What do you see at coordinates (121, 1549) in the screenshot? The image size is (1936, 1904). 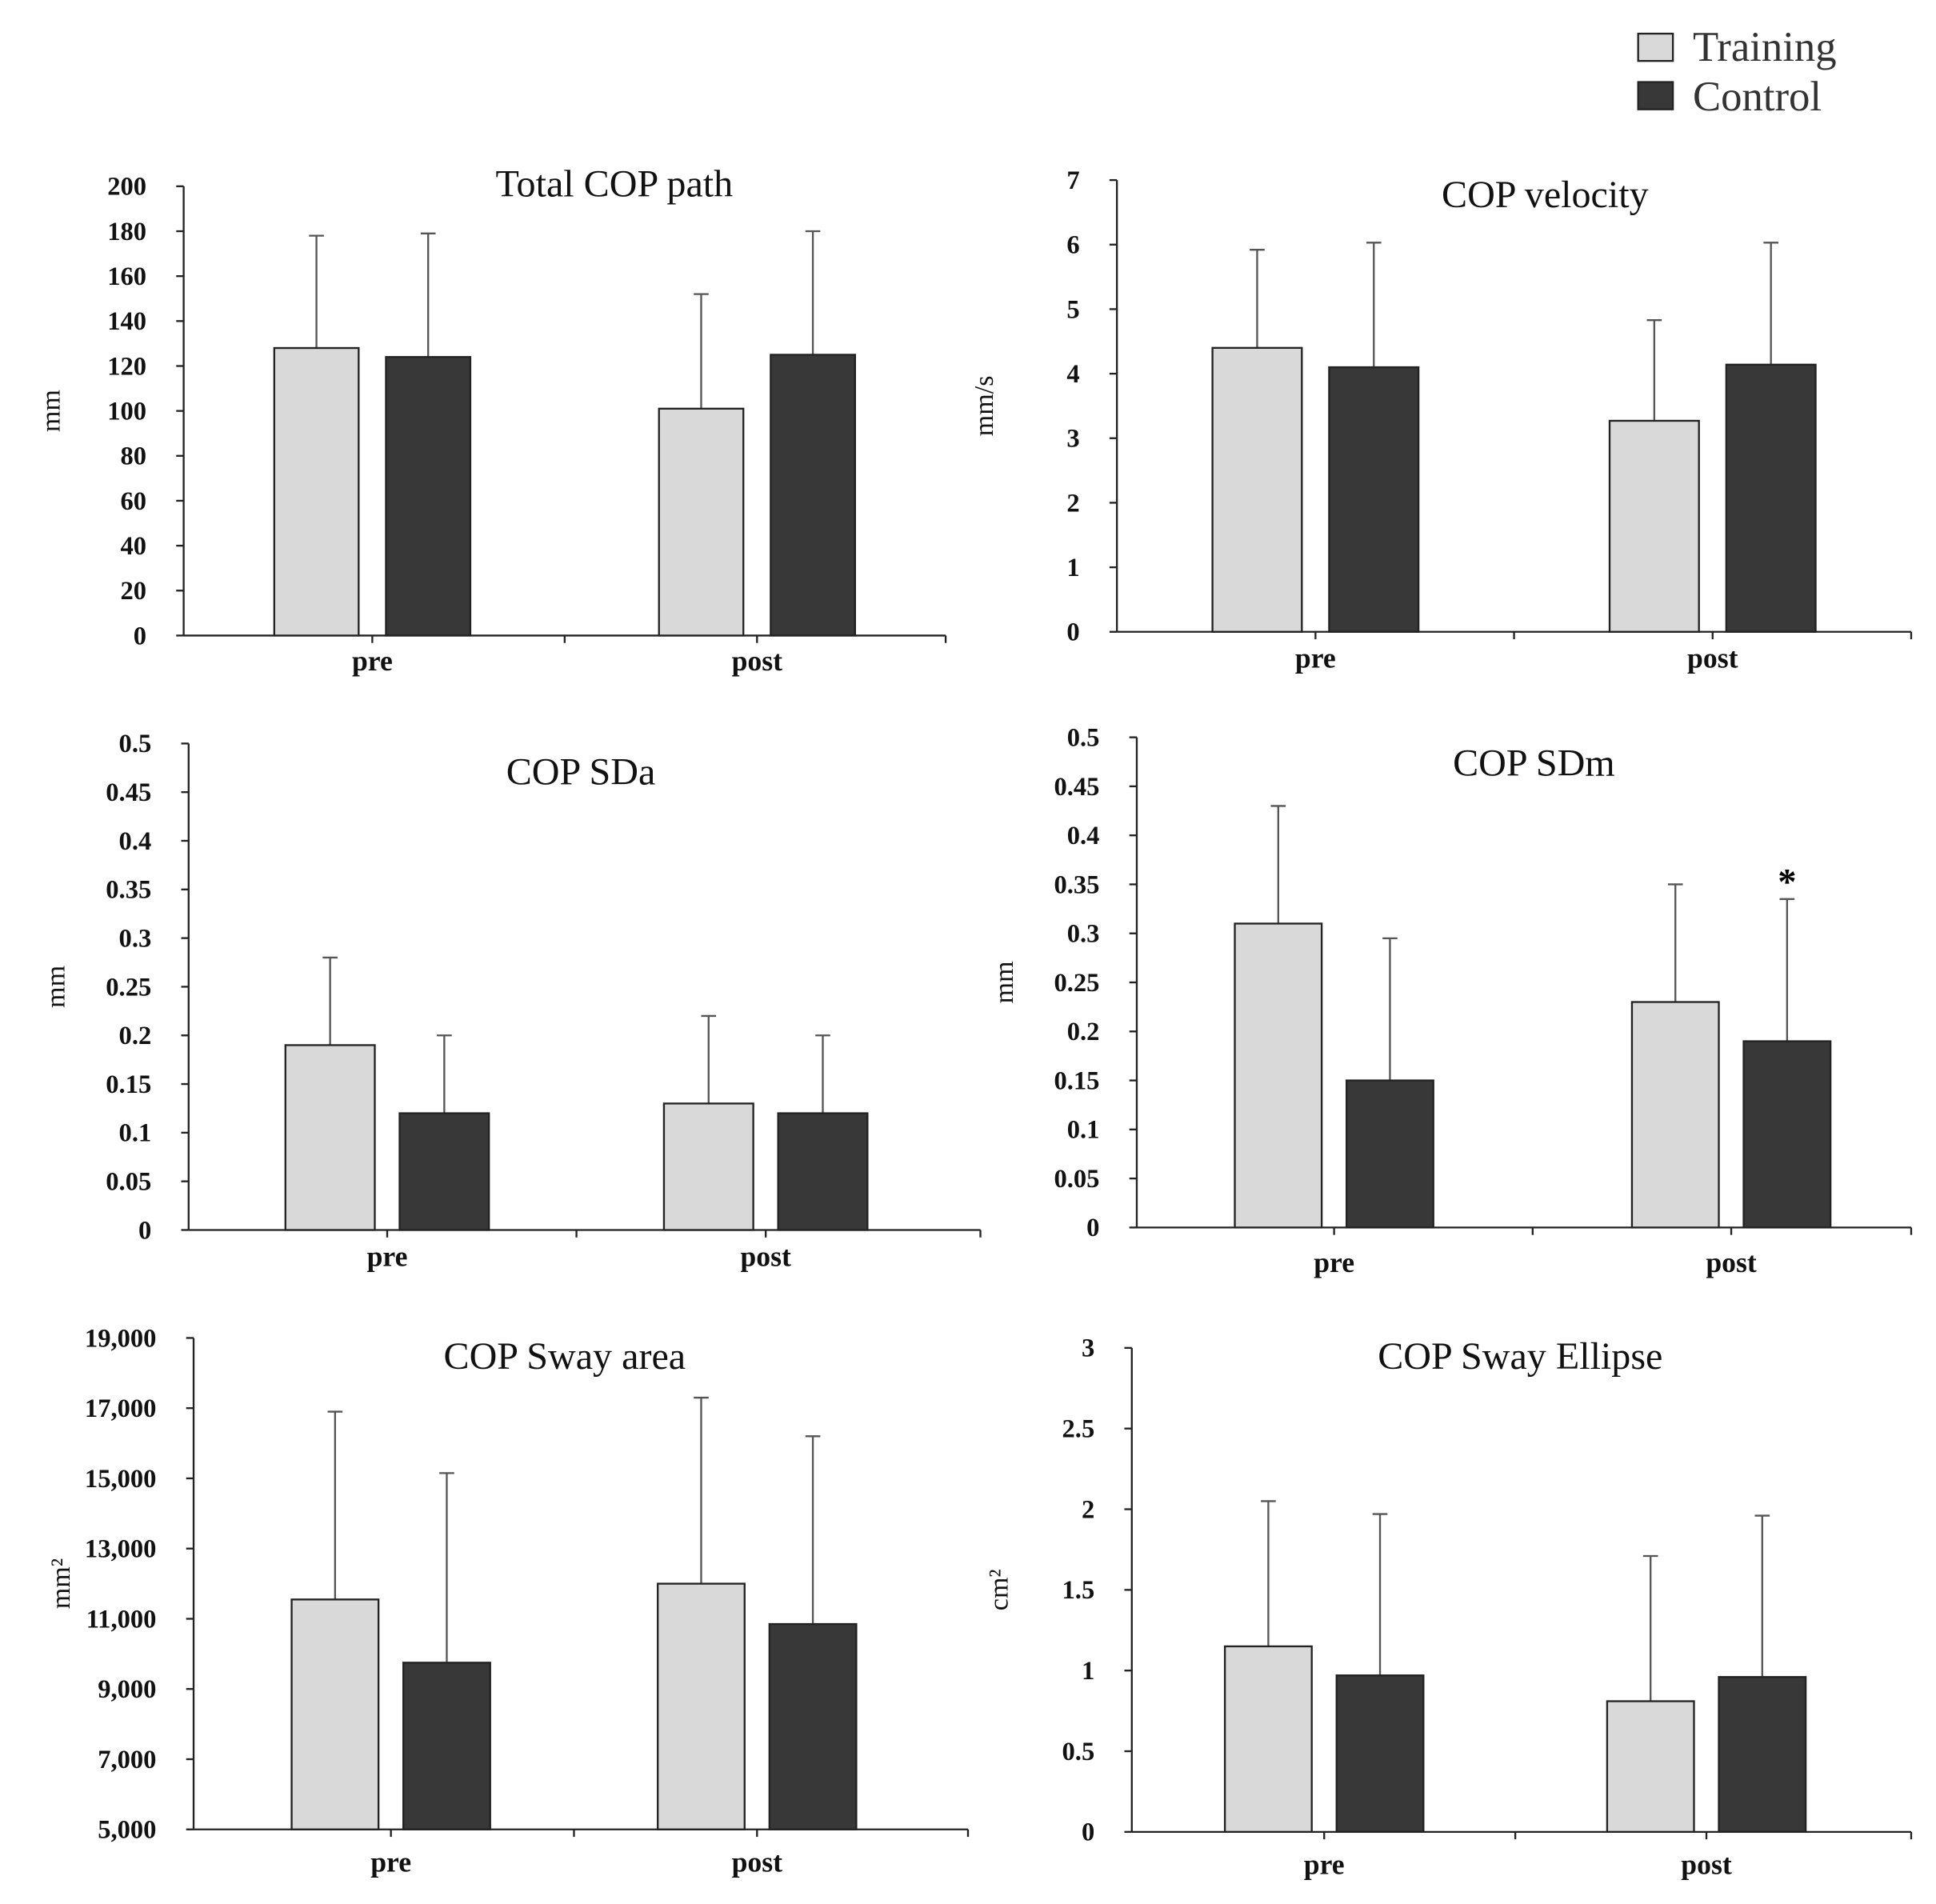 I see `y-tick-label: 13,000` at bounding box center [121, 1549].